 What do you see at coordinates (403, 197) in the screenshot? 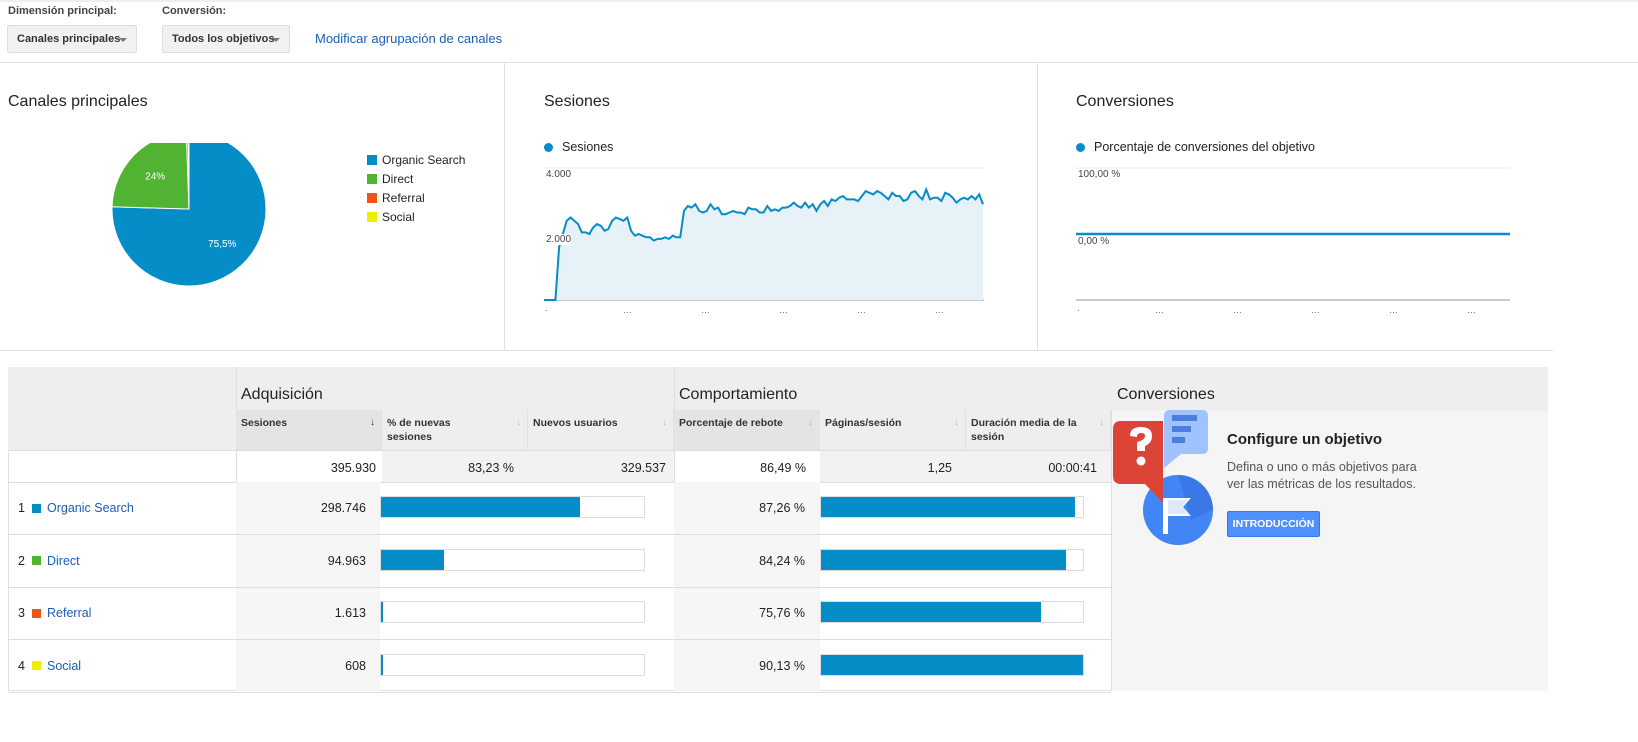
I see `legend-label: Referral` at bounding box center [403, 197].